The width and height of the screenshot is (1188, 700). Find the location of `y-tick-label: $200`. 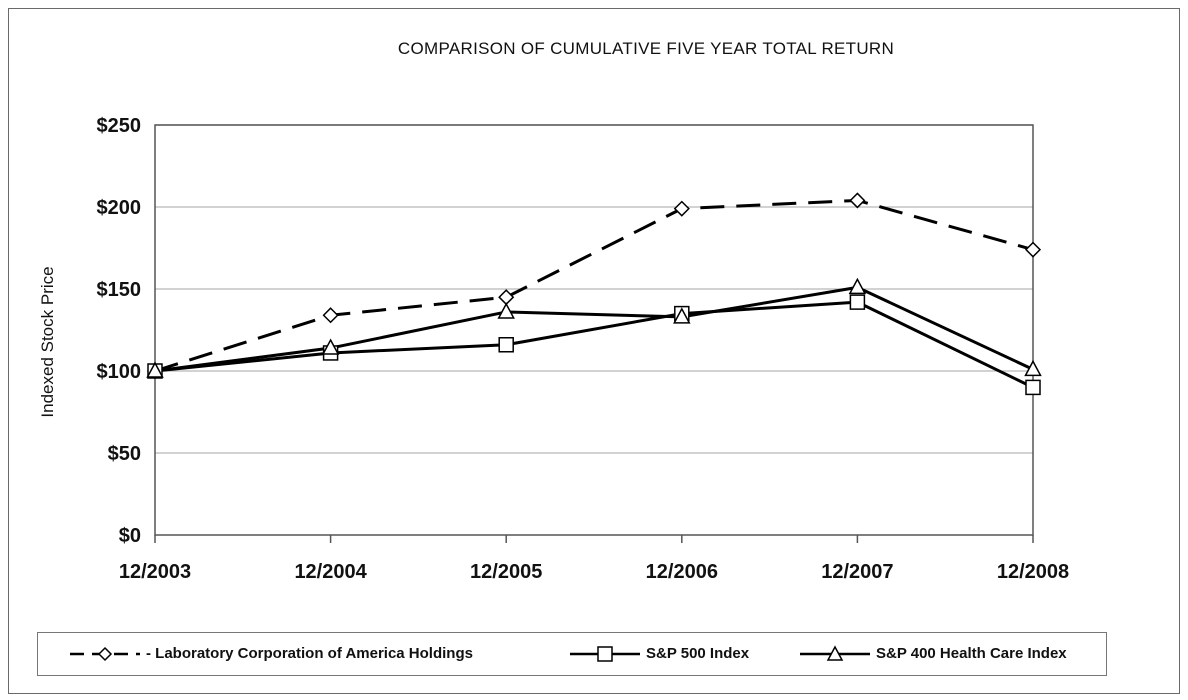

y-tick-label: $200 is located at coordinates (119, 208).